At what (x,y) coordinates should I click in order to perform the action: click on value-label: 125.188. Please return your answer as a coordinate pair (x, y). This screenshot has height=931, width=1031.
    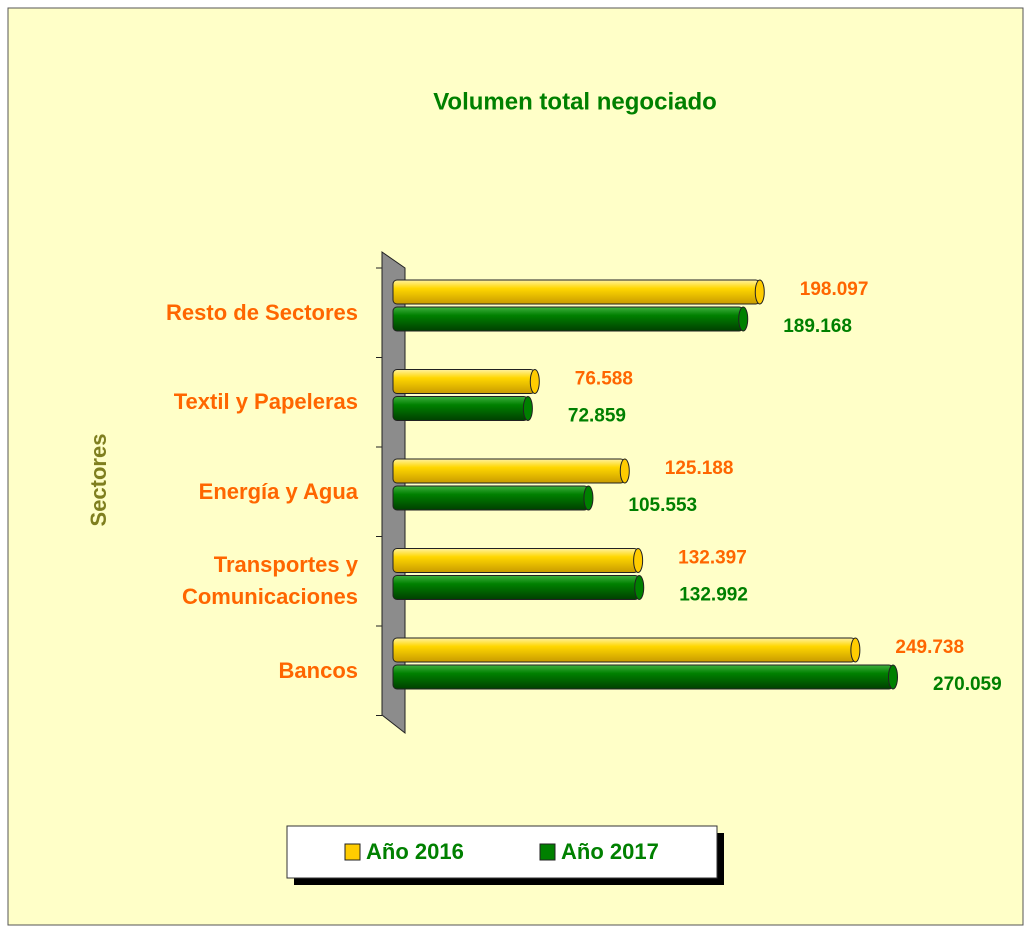
    Looking at the image, I should click on (699, 468).